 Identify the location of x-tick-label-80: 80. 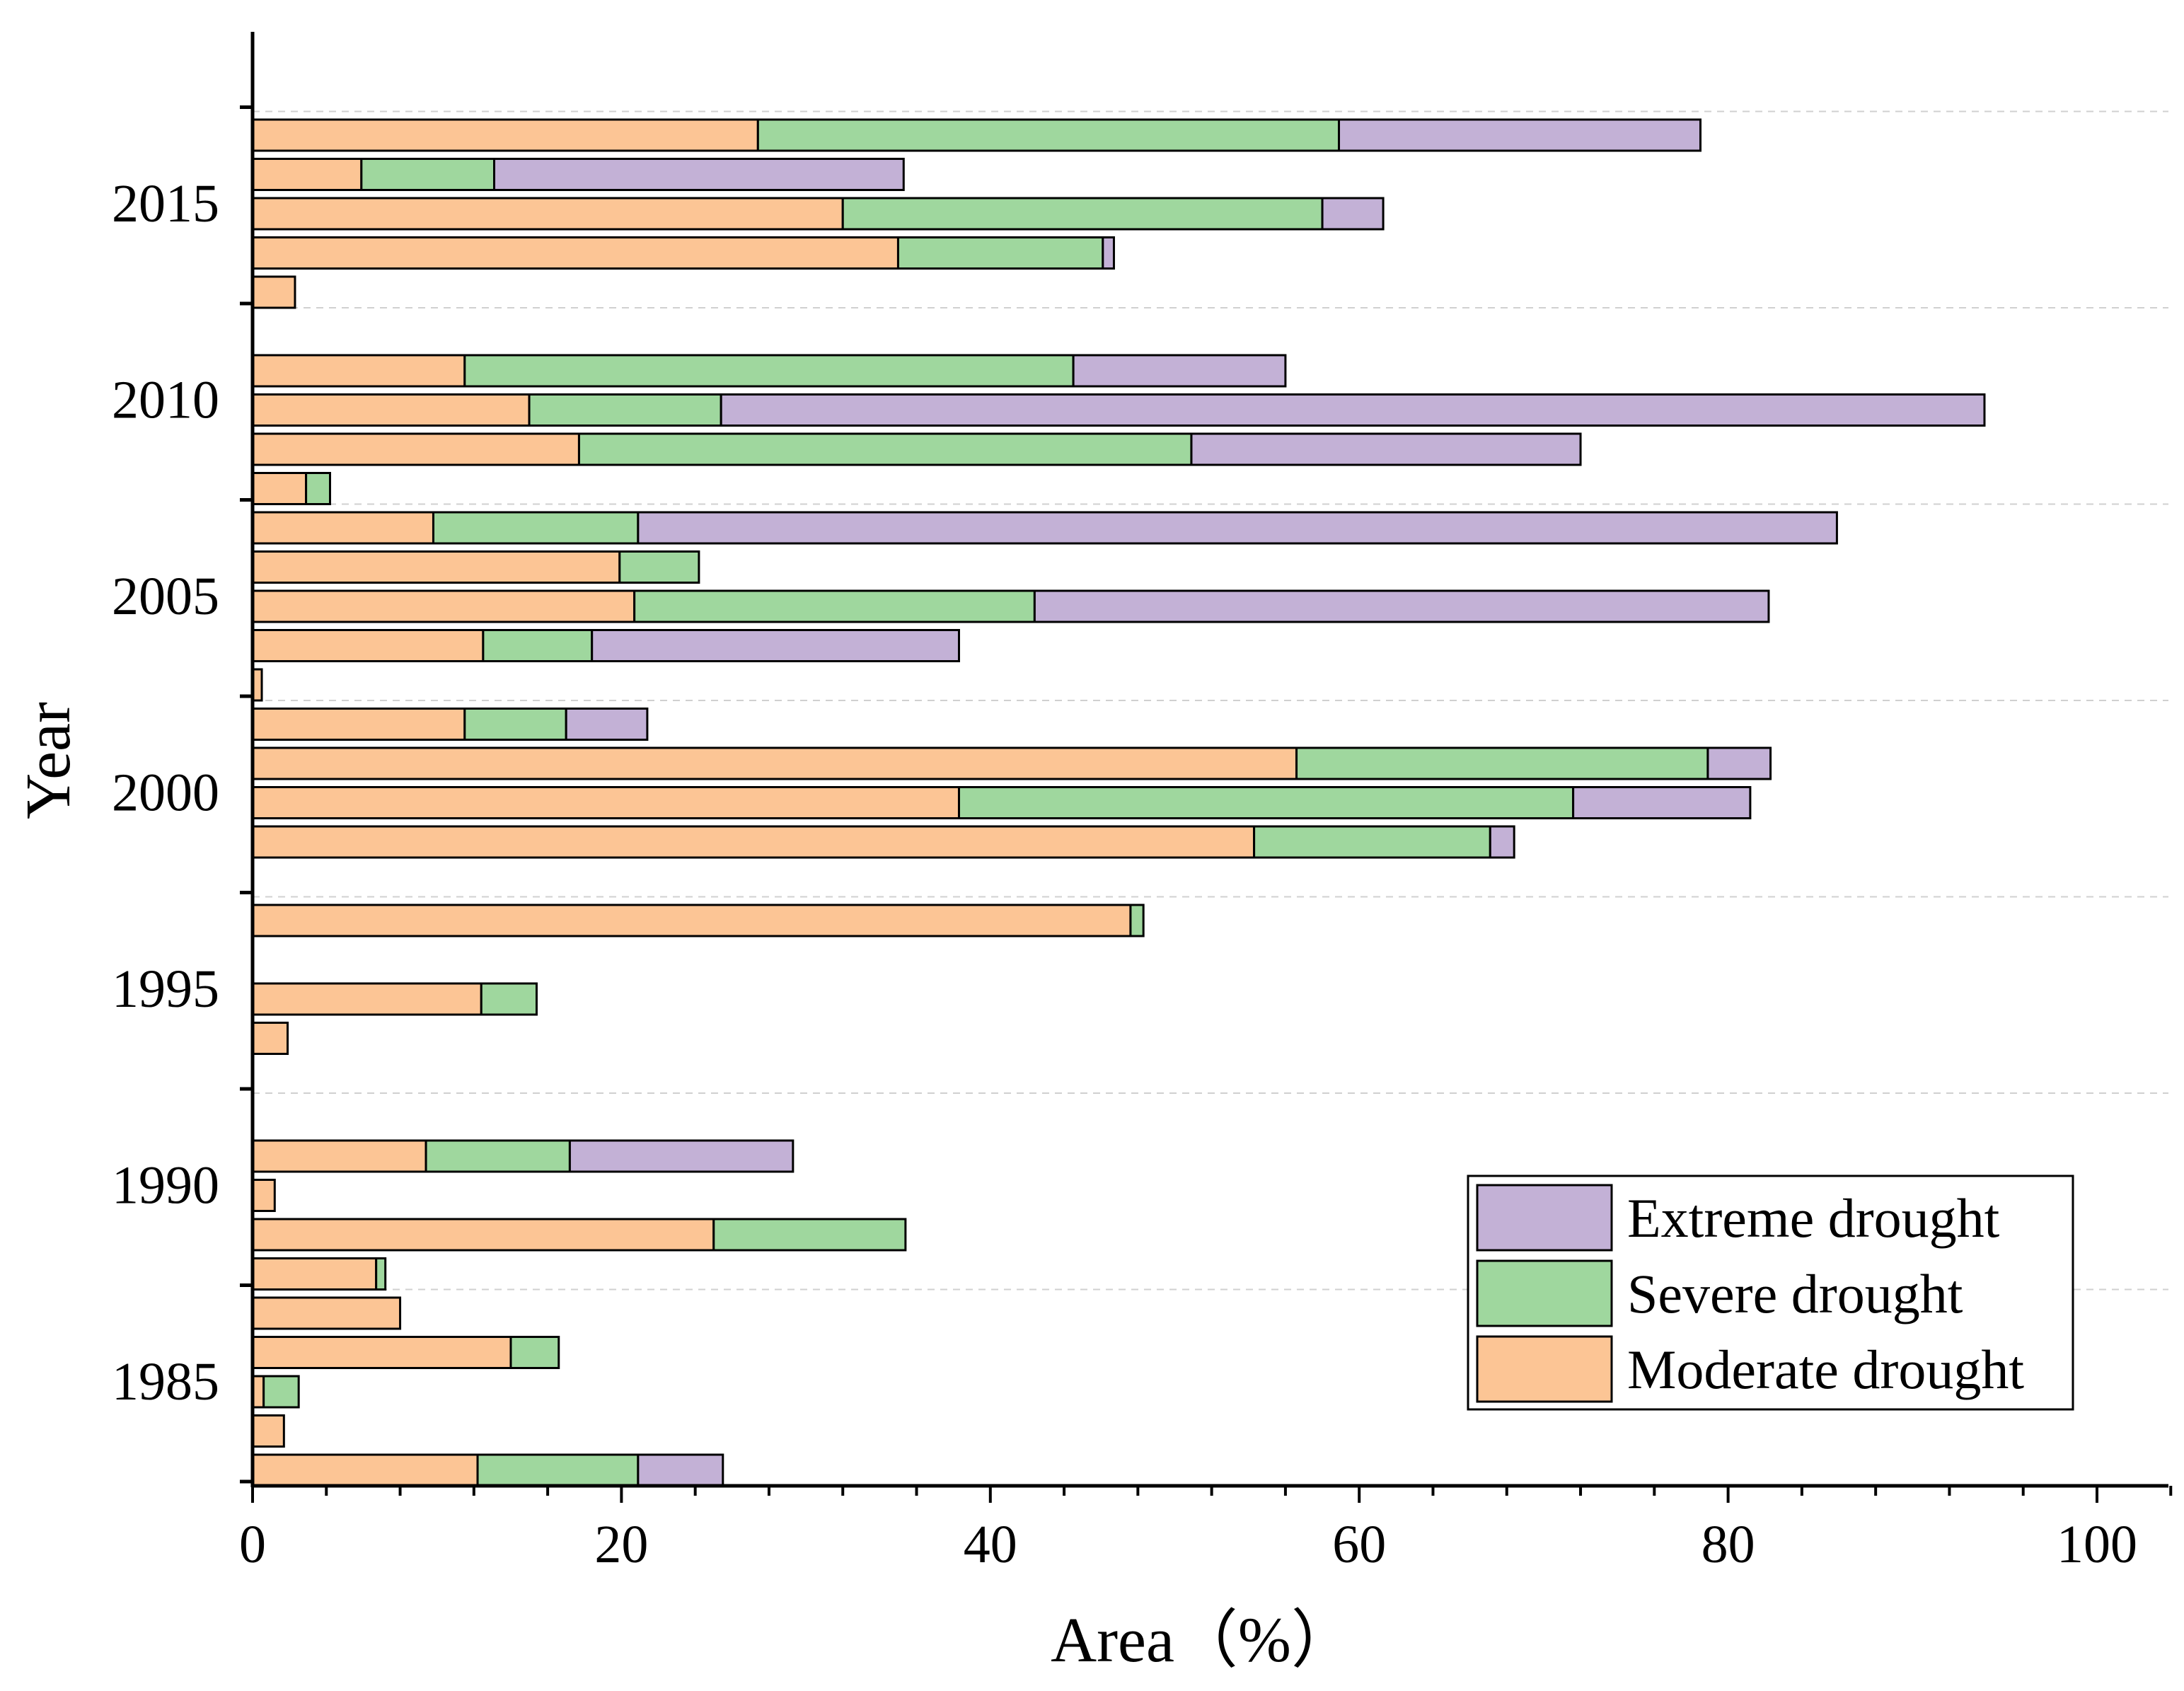
(1728, 1544).